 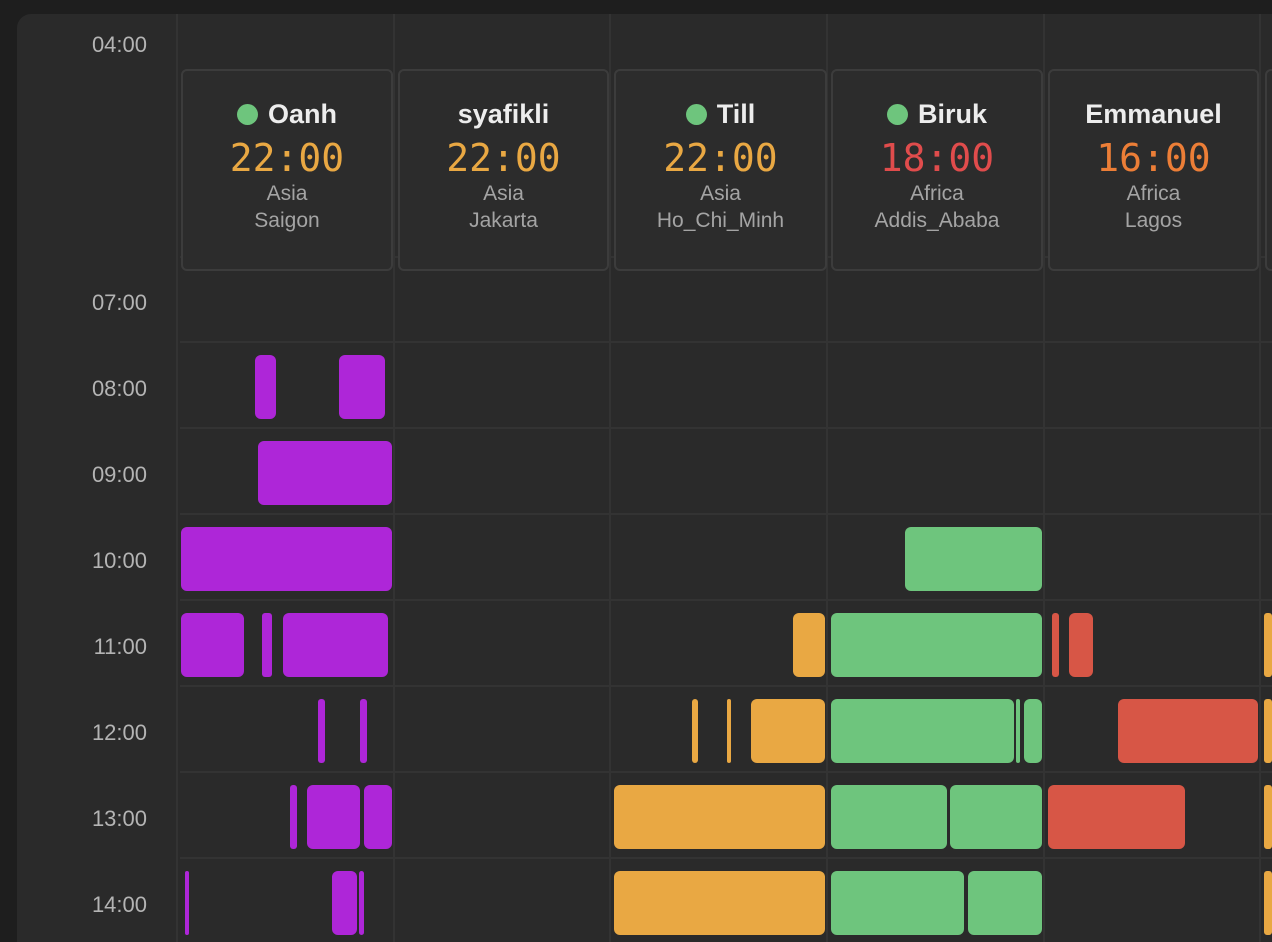 What do you see at coordinates (119, 44) in the screenshot?
I see `hour-label-04: 04:00` at bounding box center [119, 44].